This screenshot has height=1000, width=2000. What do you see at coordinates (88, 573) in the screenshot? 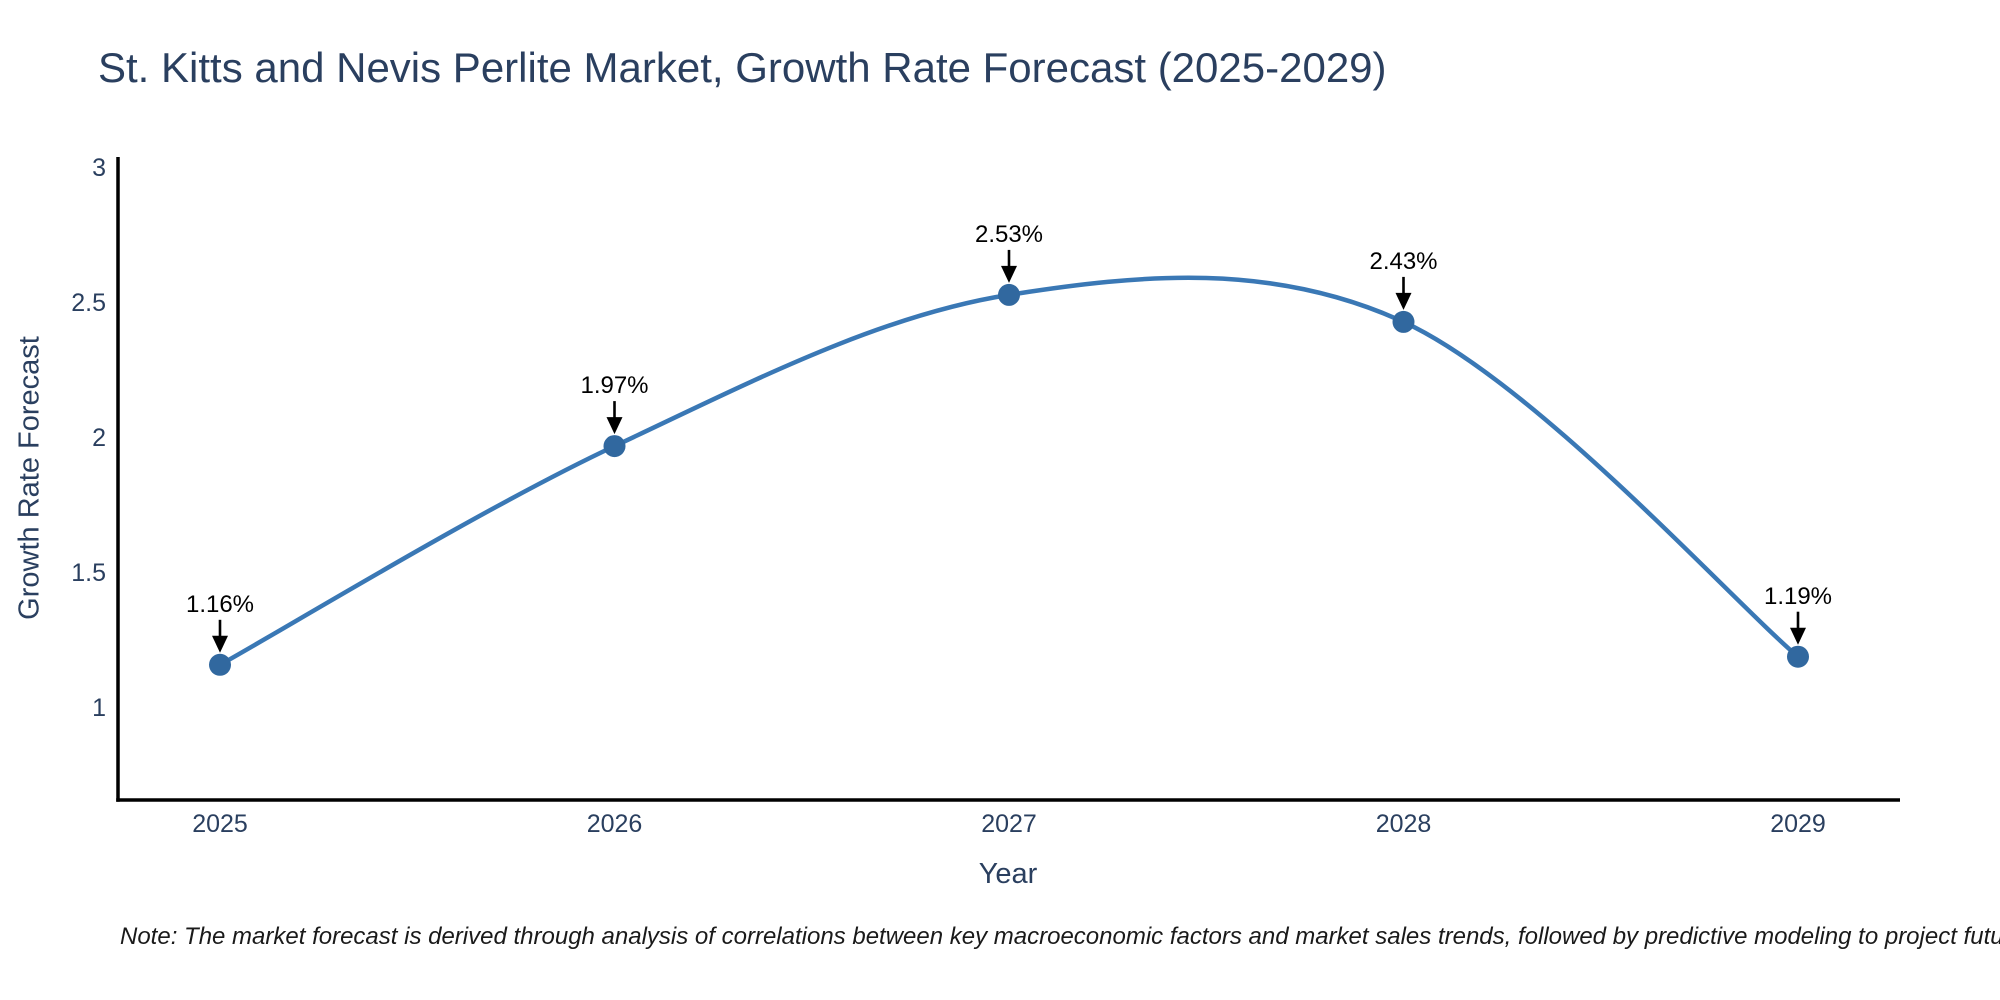
I see `y-tick-label: 1.5` at bounding box center [88, 573].